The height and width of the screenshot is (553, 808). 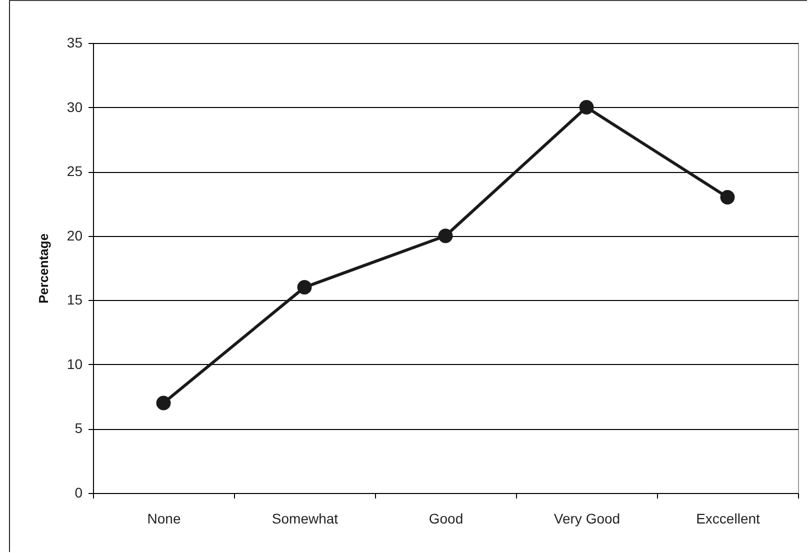 What do you see at coordinates (74, 235) in the screenshot?
I see `y-tick-label: 20` at bounding box center [74, 235].